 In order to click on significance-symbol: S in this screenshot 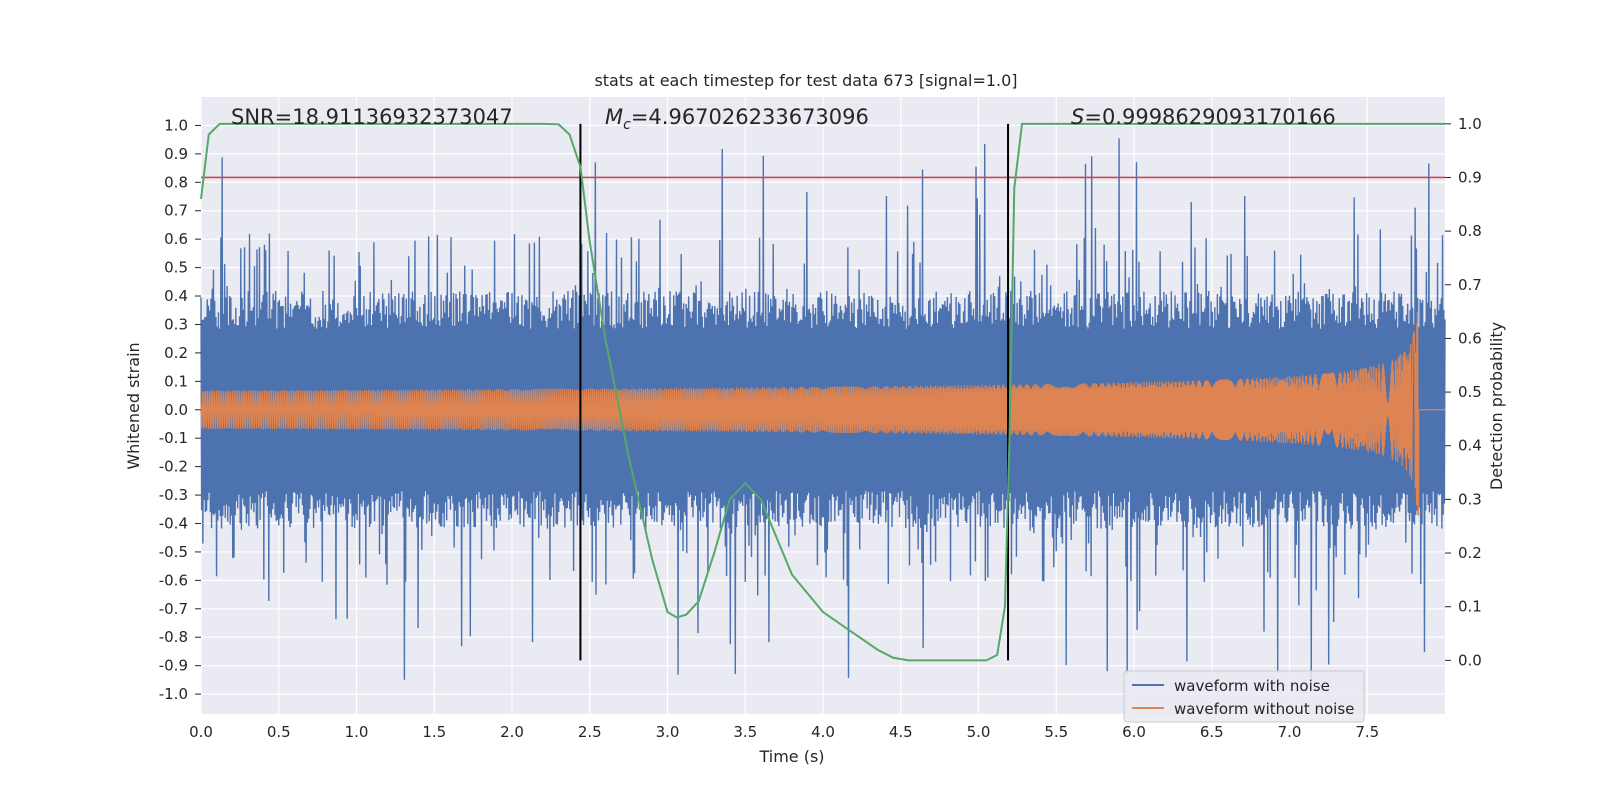, I will do `click(1077, 117)`.